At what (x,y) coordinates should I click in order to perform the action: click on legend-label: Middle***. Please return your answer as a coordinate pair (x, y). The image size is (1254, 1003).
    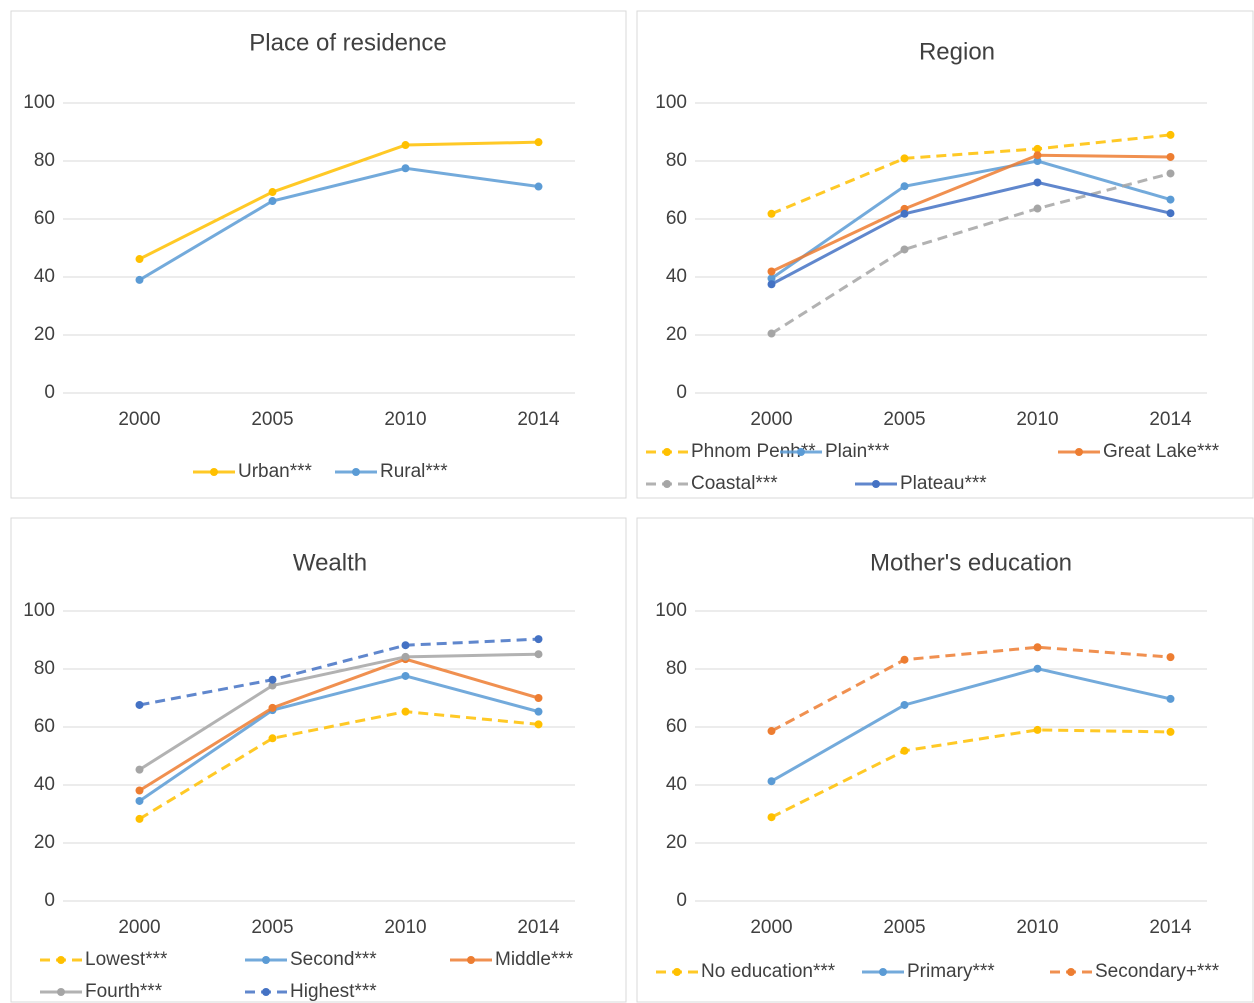
    Looking at the image, I should click on (534, 959).